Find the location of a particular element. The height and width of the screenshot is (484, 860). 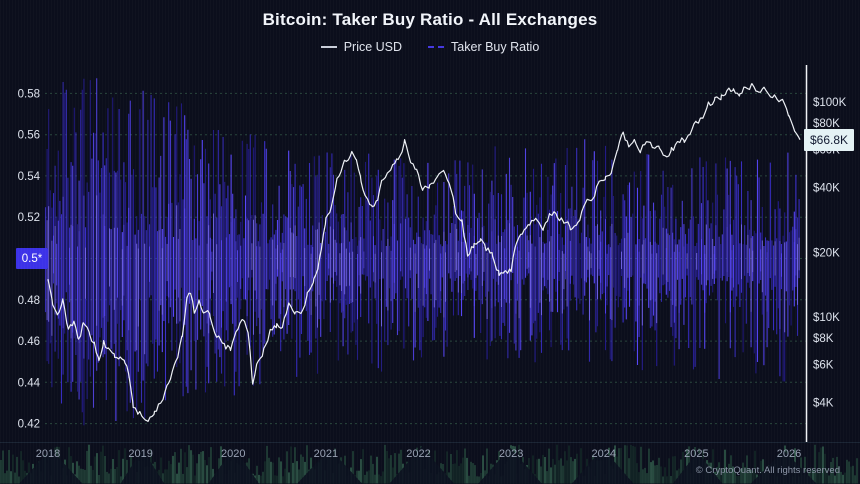

right-axis-tick-label: $100K is located at coordinates (830, 103).